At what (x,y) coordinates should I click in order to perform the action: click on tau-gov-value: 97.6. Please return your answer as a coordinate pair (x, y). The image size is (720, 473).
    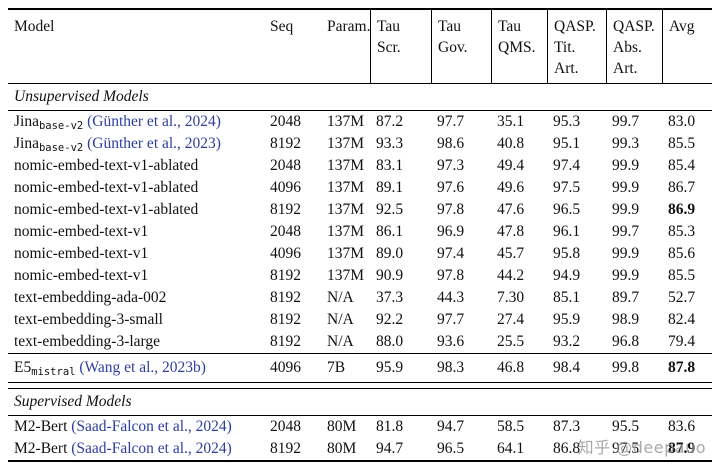
    Looking at the image, I should click on (451, 187).